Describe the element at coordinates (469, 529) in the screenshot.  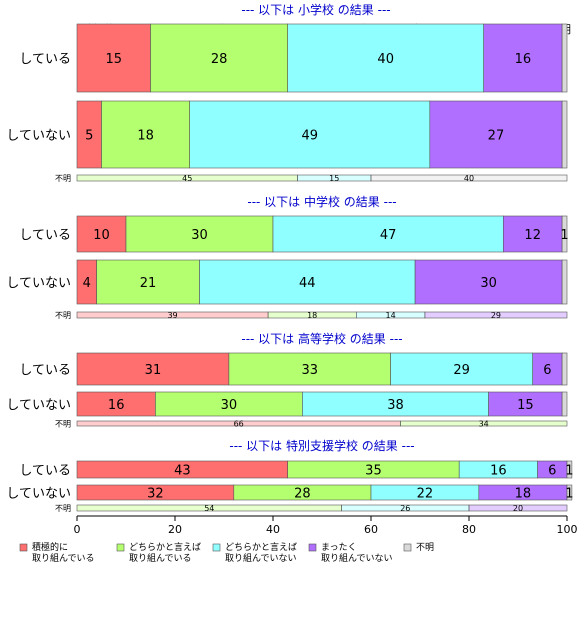
I see `x-tick-label-4: 80` at that location.